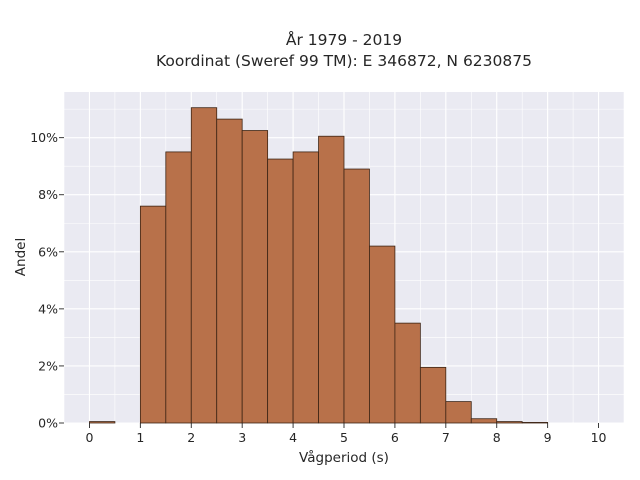  What do you see at coordinates (48, 423) in the screenshot?
I see `y-tick-label: 0%` at bounding box center [48, 423].